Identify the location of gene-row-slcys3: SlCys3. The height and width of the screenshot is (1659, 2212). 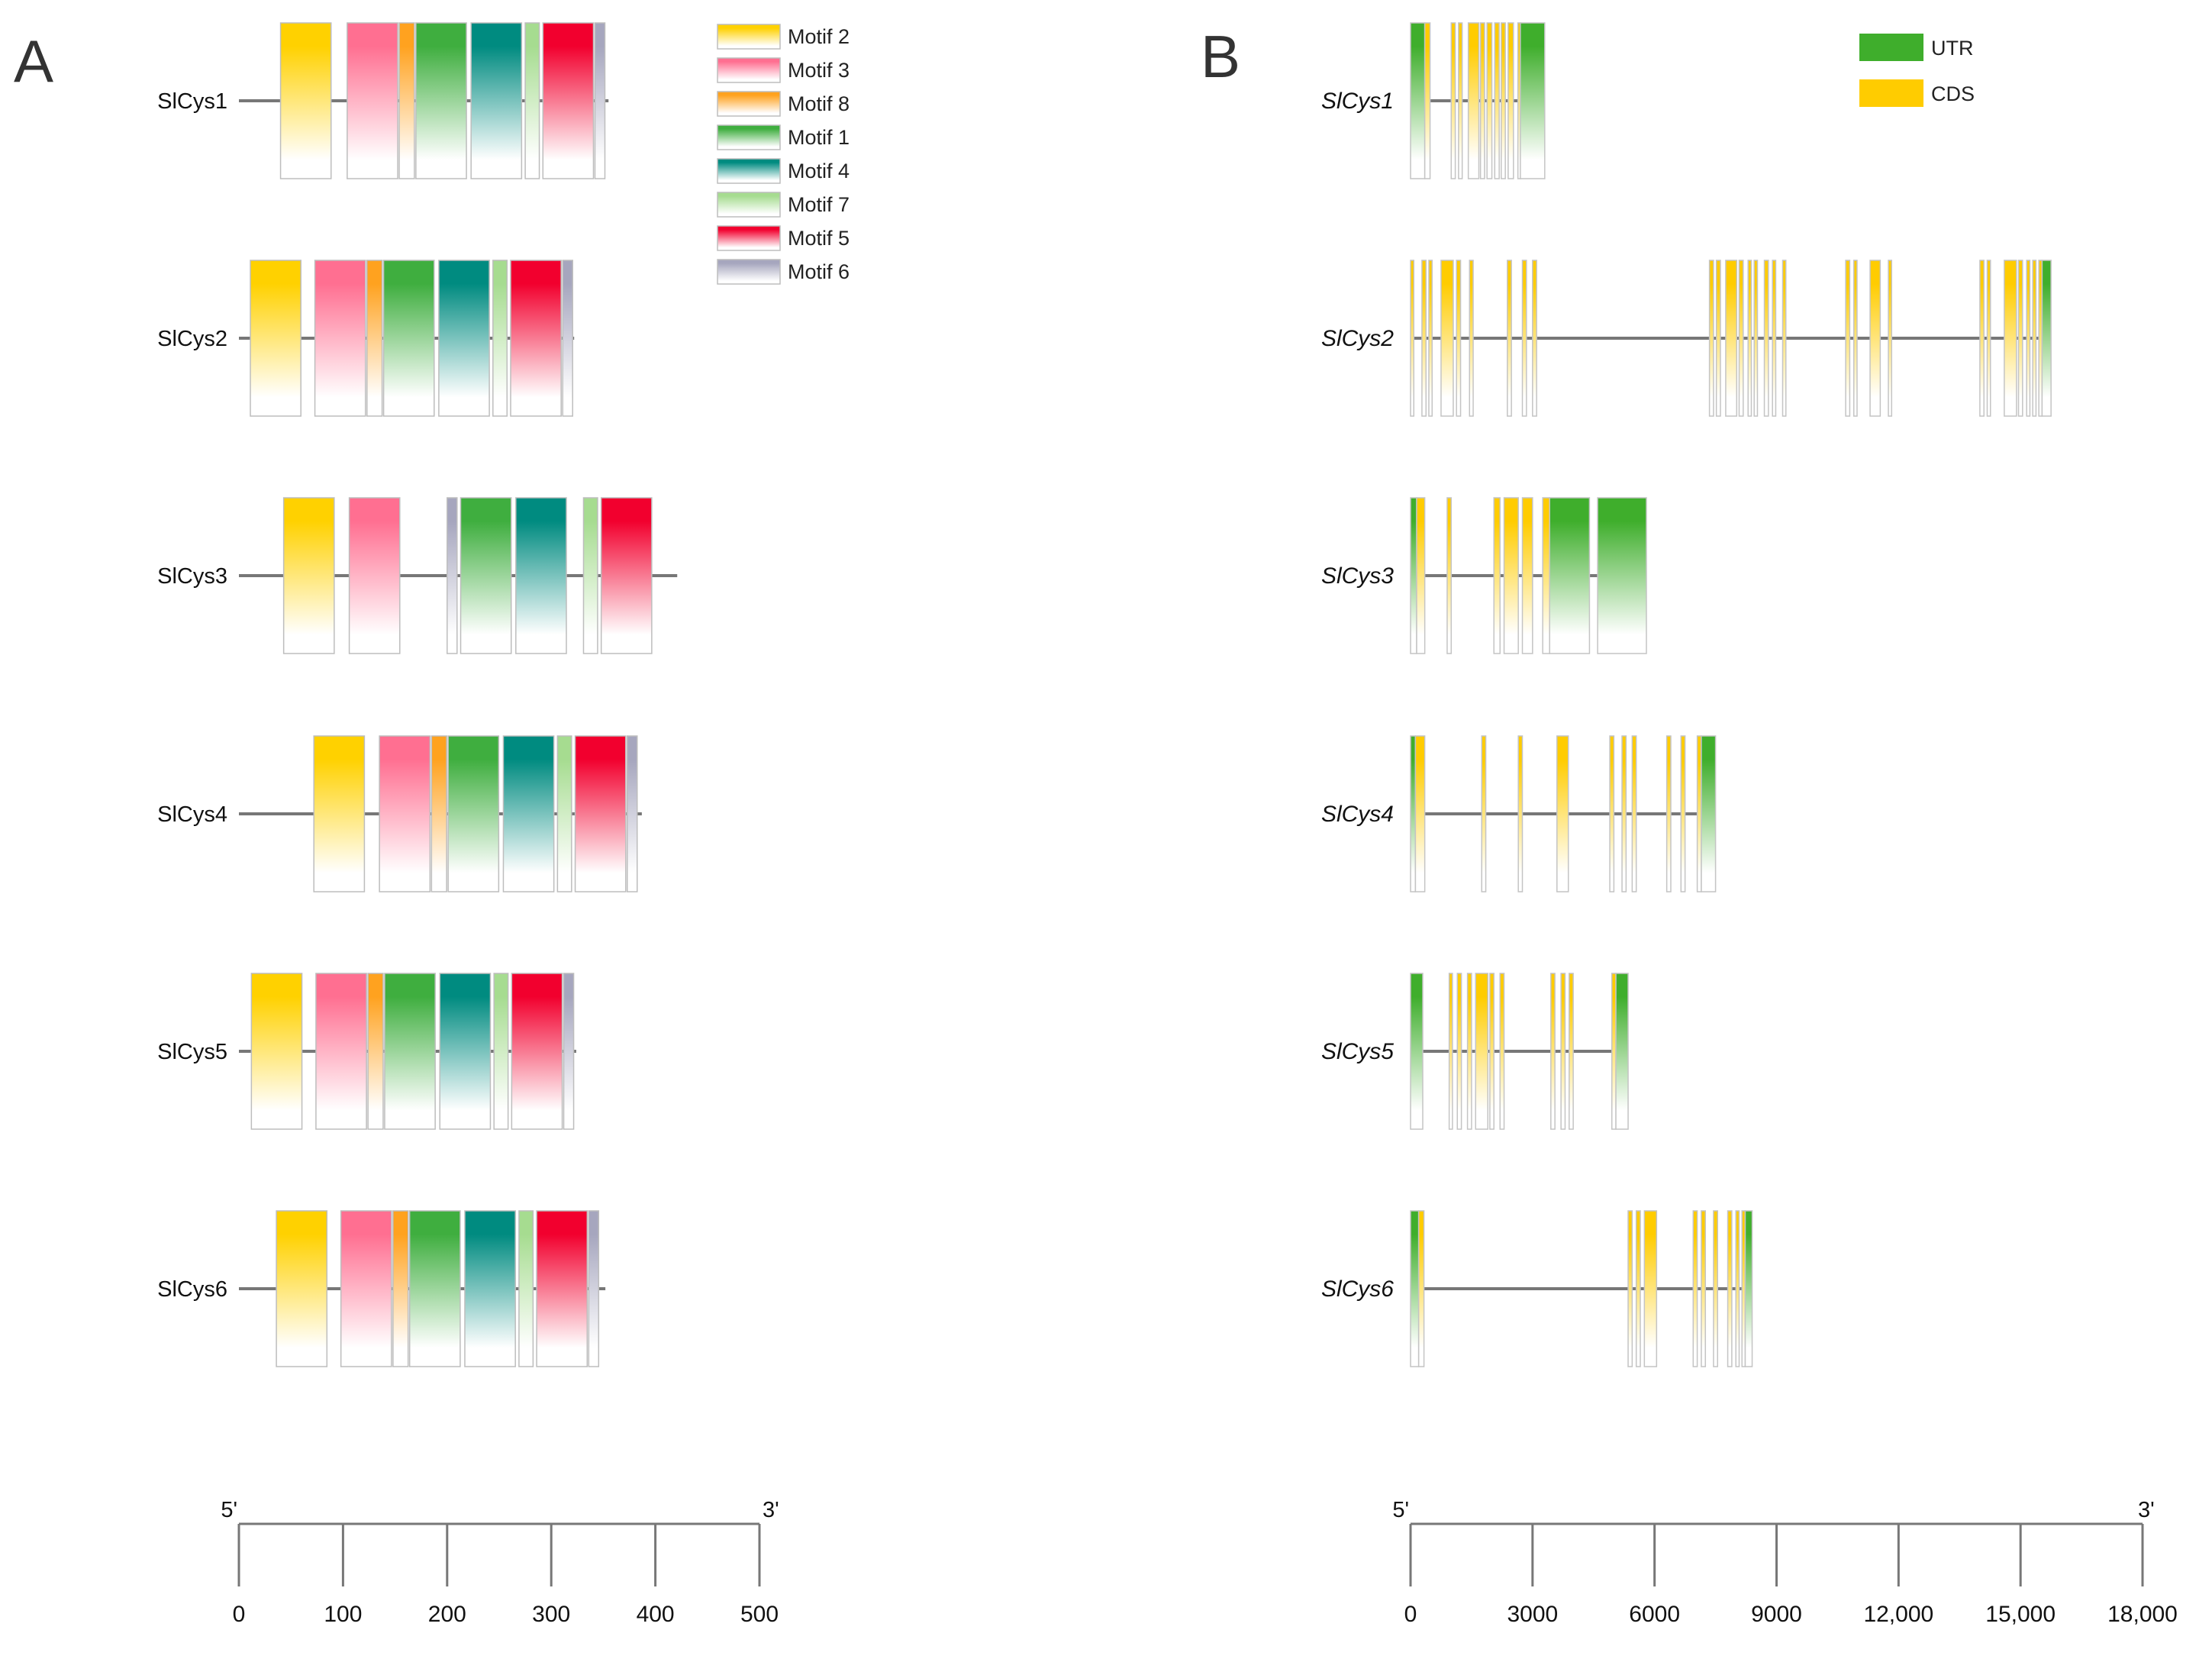
(1484, 575).